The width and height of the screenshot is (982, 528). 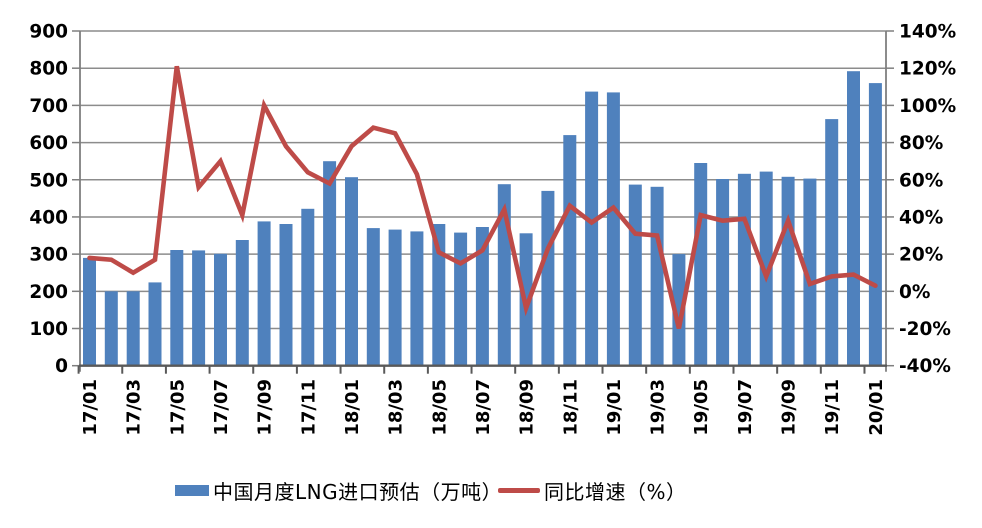 What do you see at coordinates (308, 287) in the screenshot?
I see `bar-17/11` at bounding box center [308, 287].